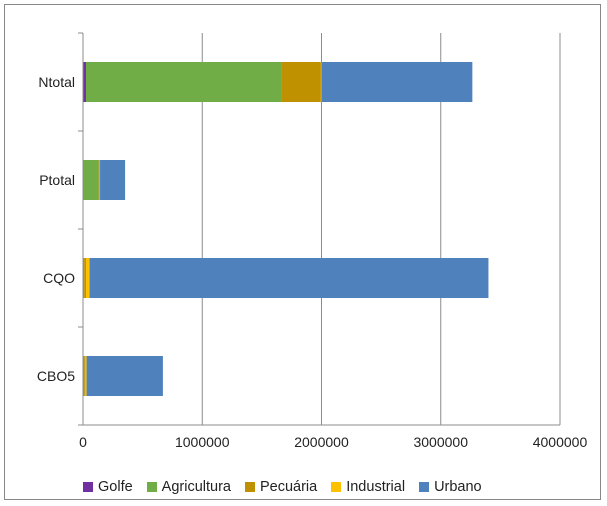 Image resolution: width=607 pixels, height=506 pixels. I want to click on legend-label: Golfe, so click(115, 487).